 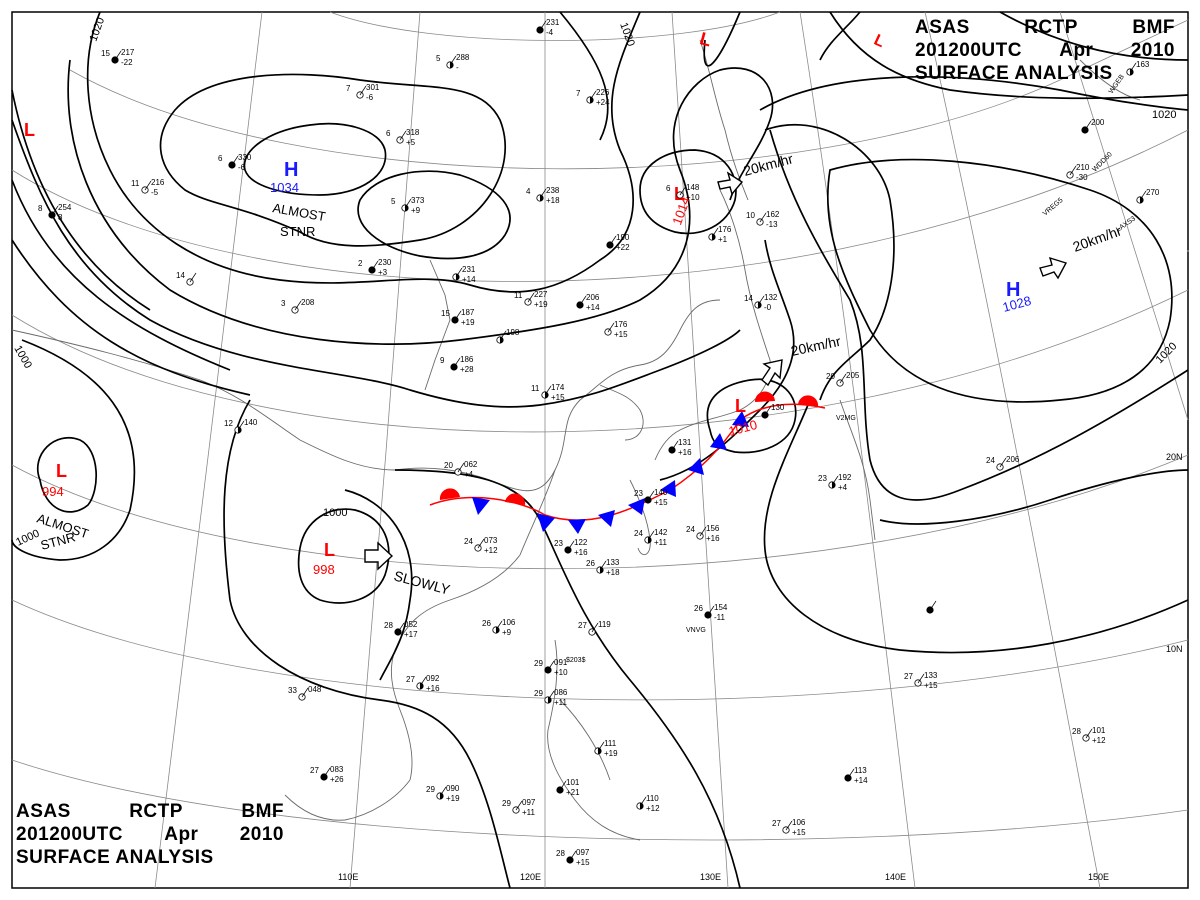 What do you see at coordinates (373, 87) in the screenshot?
I see `station-pressure: 301` at bounding box center [373, 87].